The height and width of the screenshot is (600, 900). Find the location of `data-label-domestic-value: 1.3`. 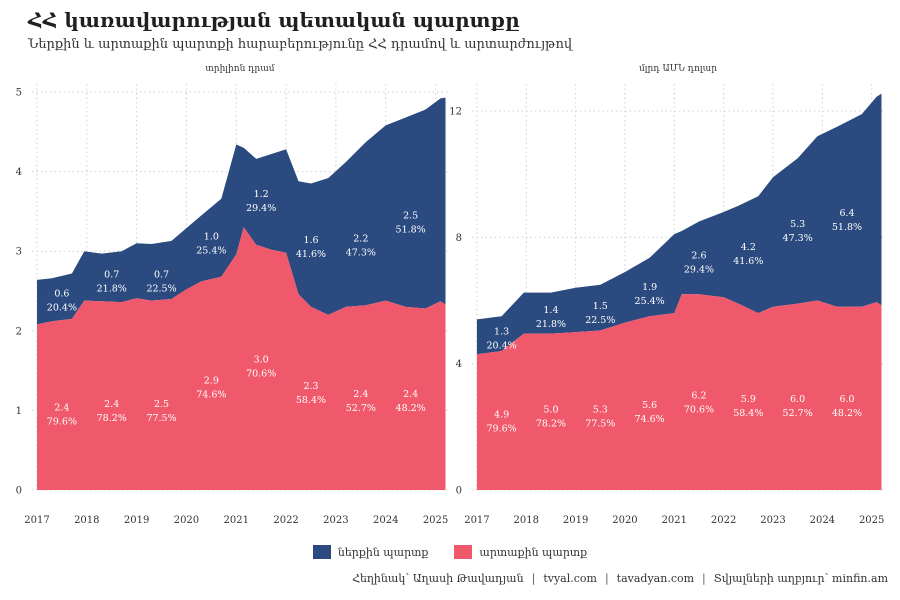

data-label-domestic-value: 1.3 is located at coordinates (501, 331).